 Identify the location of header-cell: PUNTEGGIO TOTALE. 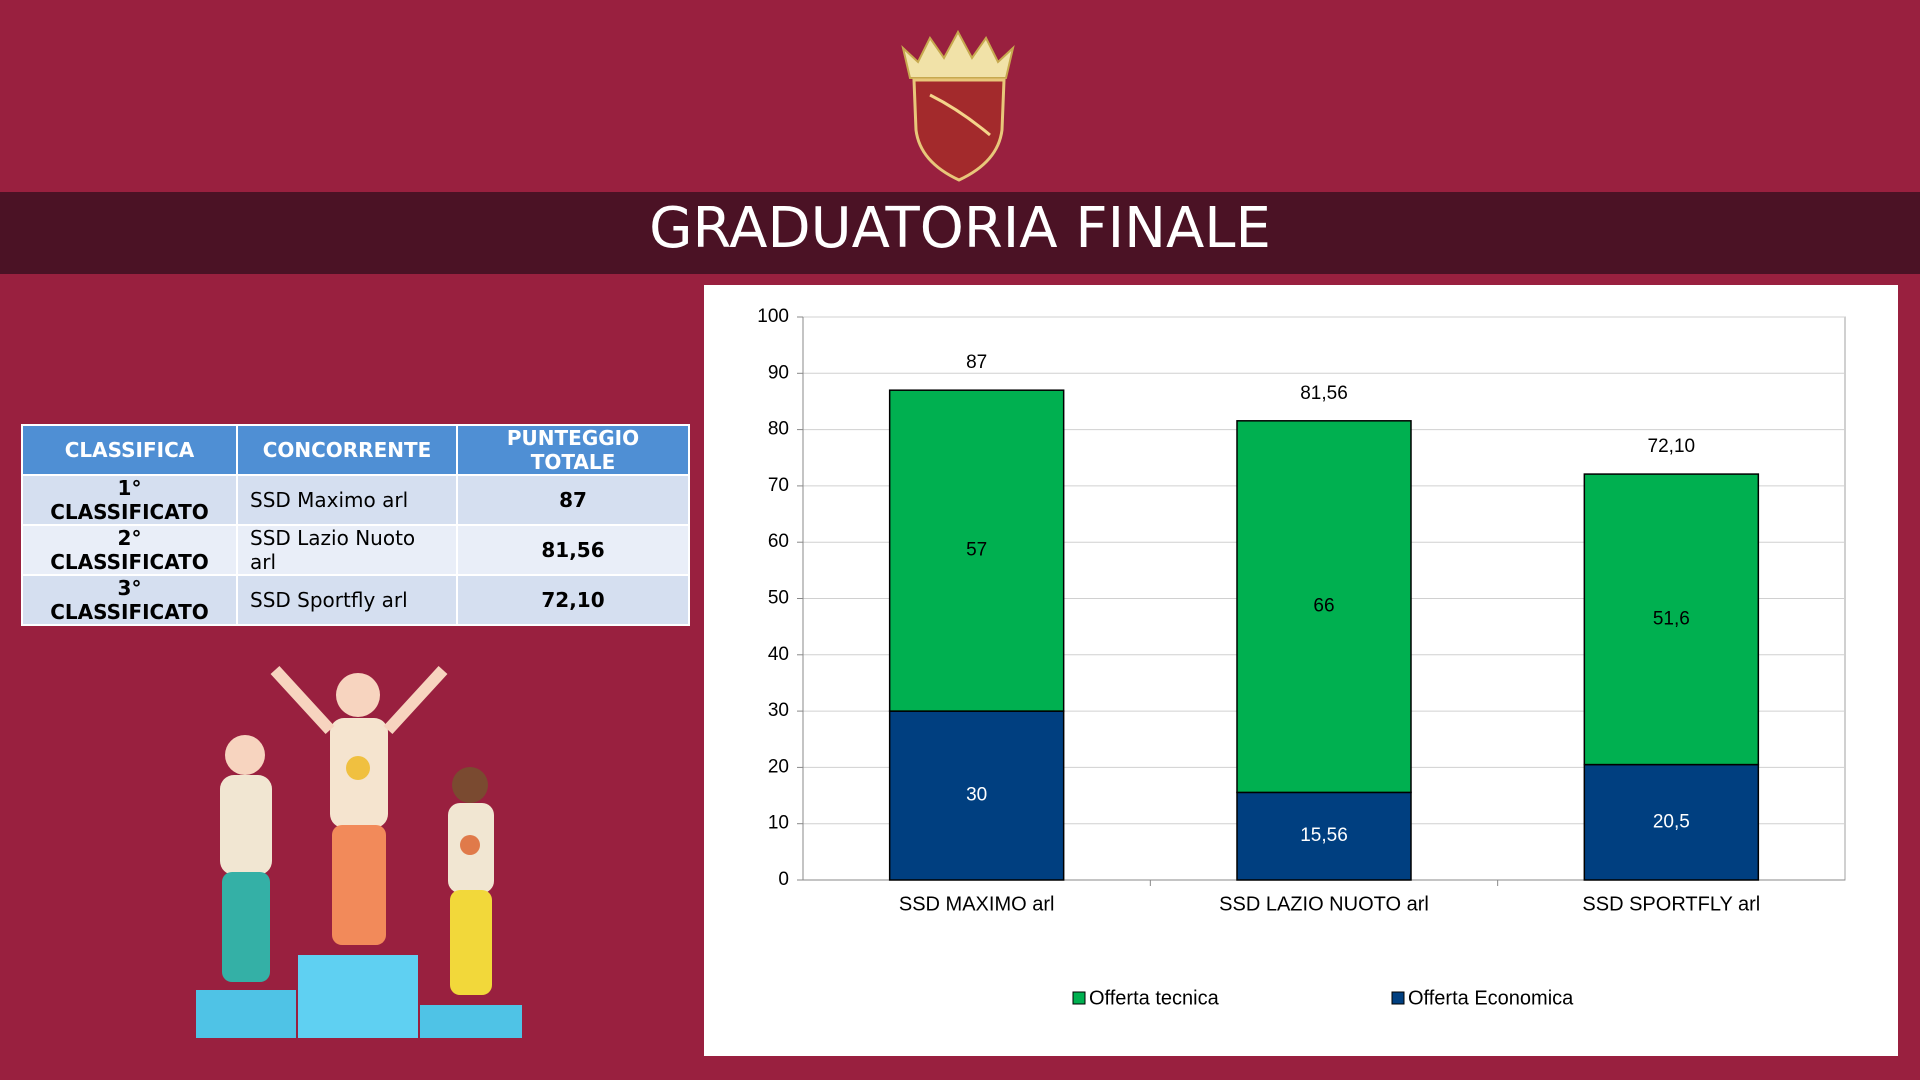
(573, 450).